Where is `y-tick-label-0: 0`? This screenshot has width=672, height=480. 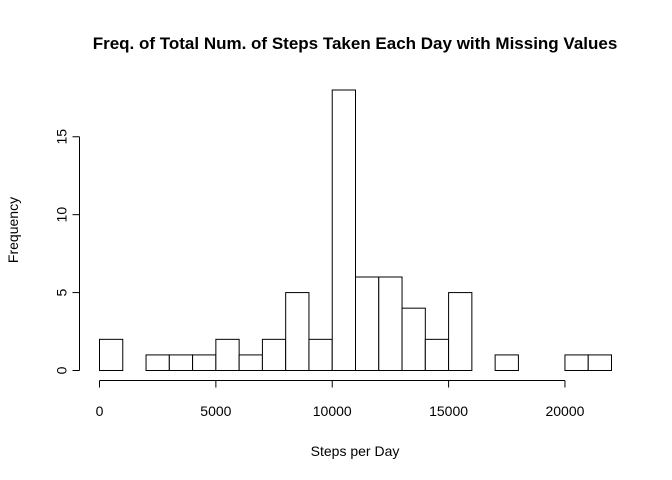
y-tick-label-0: 0 is located at coordinates (62, 370).